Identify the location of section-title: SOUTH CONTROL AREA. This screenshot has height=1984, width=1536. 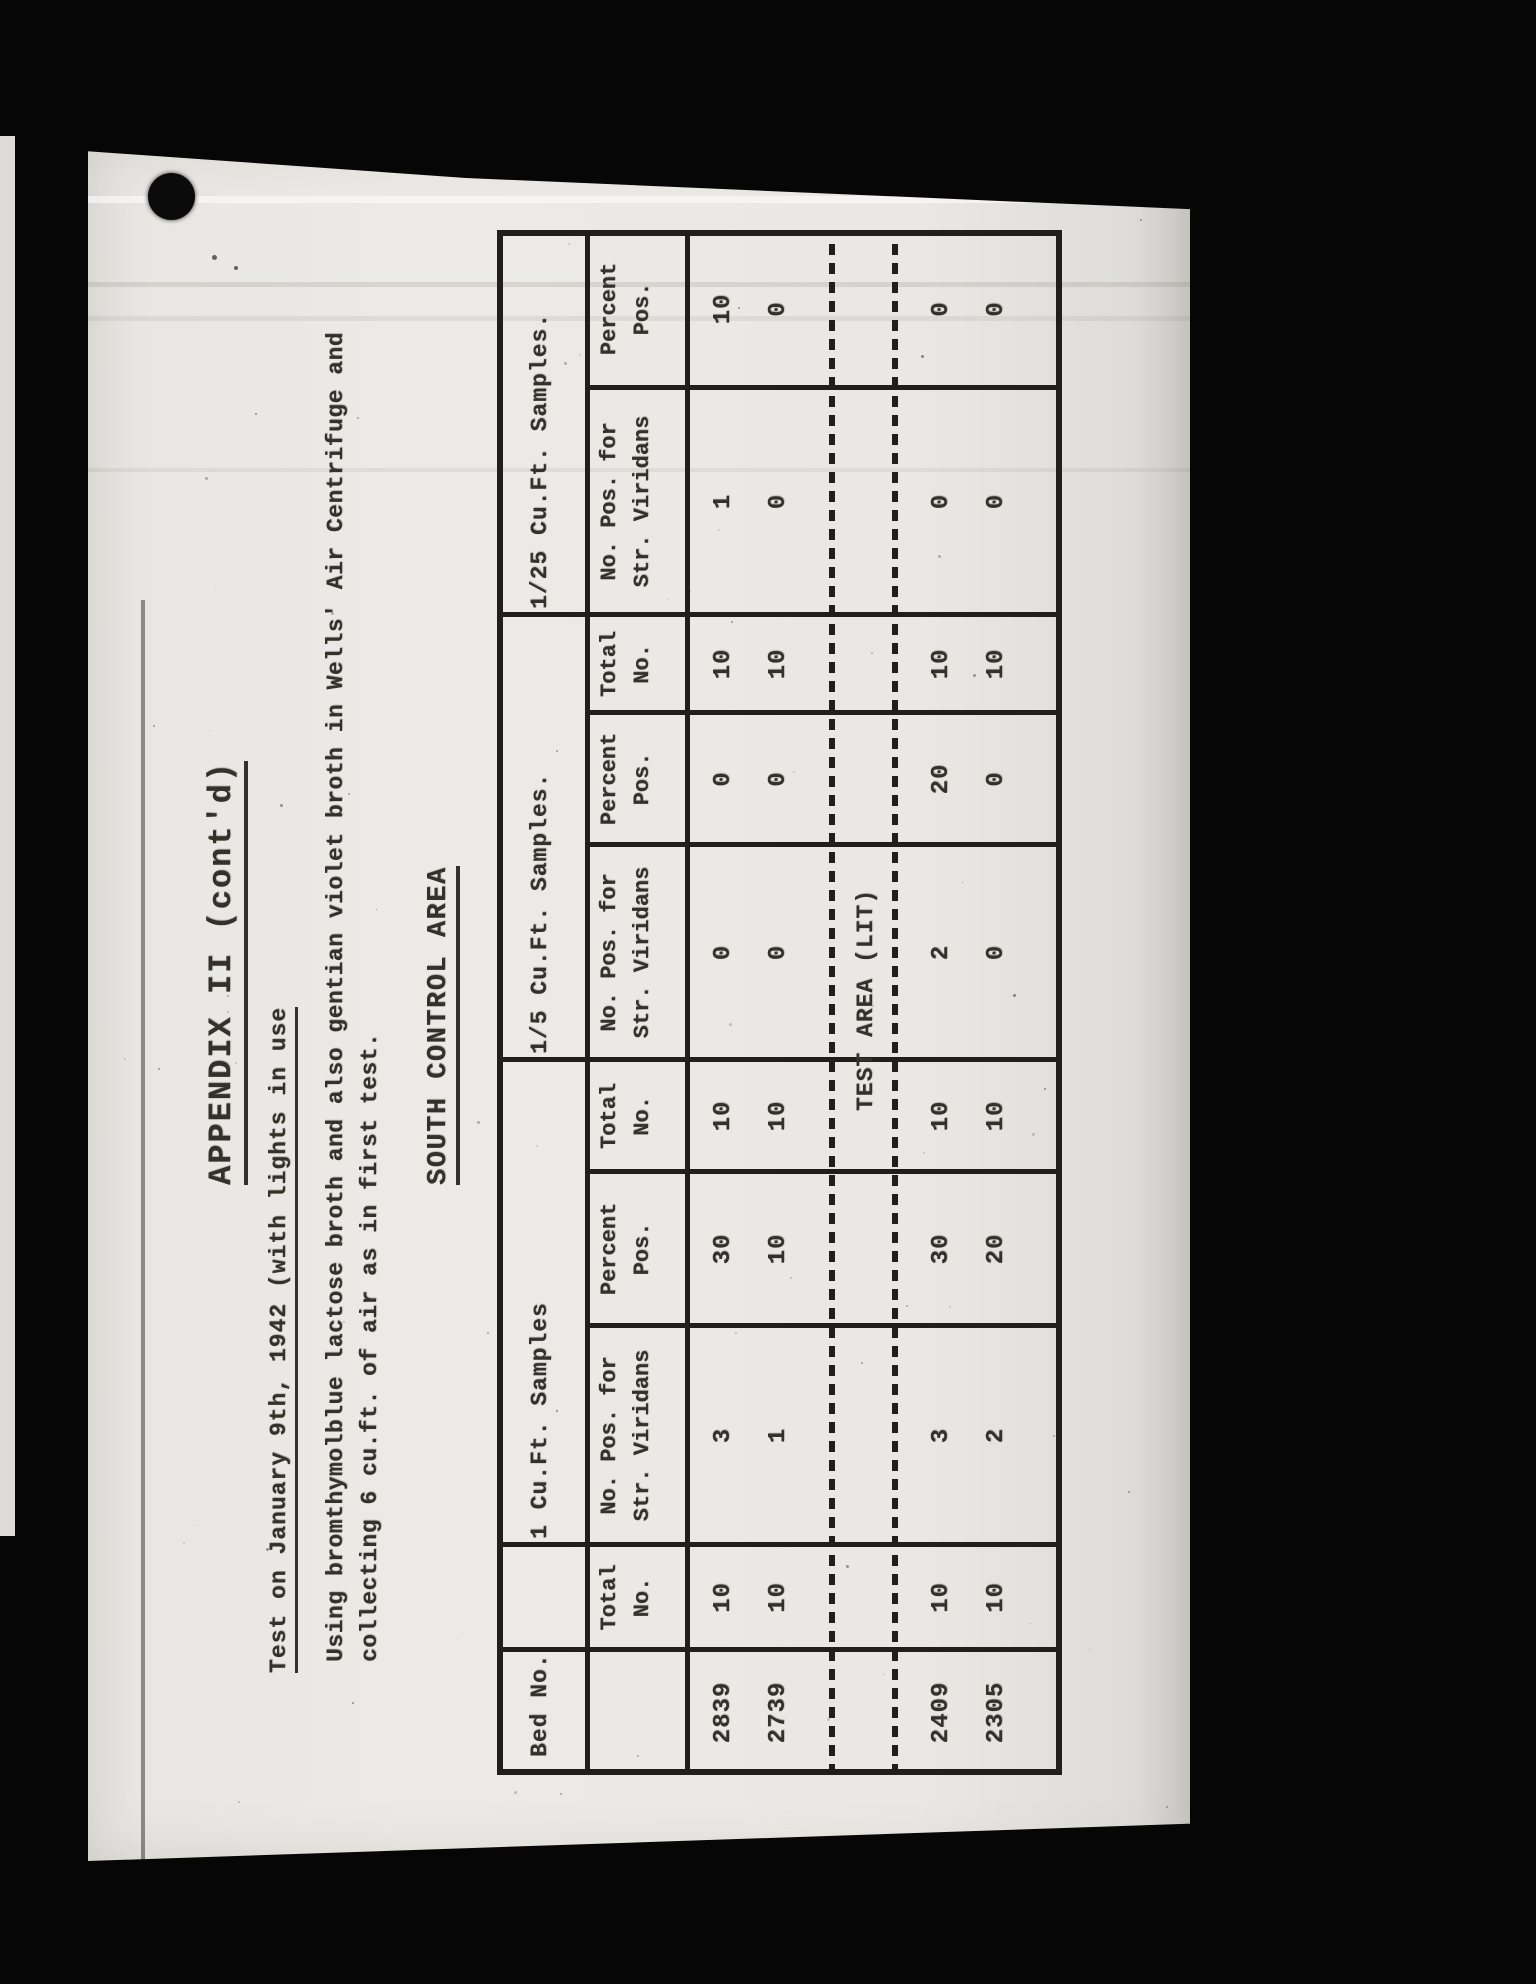
(442, 1025).